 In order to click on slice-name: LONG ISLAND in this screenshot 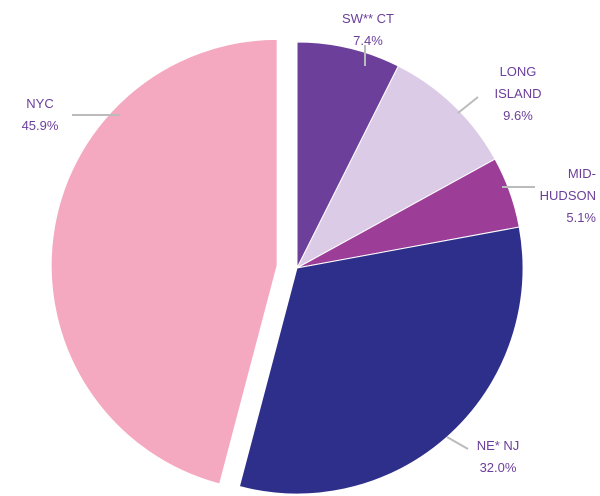, I will do `click(518, 82)`.